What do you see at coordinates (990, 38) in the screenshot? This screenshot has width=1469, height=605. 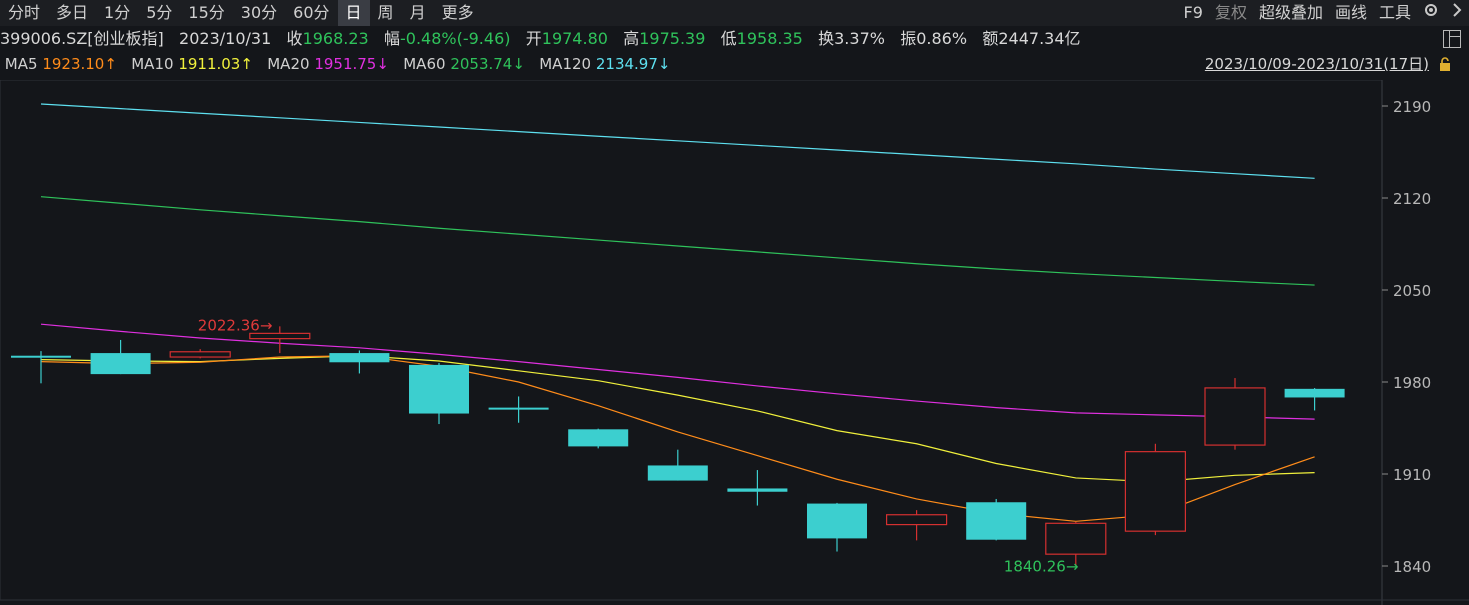 I see `amount-label: 额` at bounding box center [990, 38].